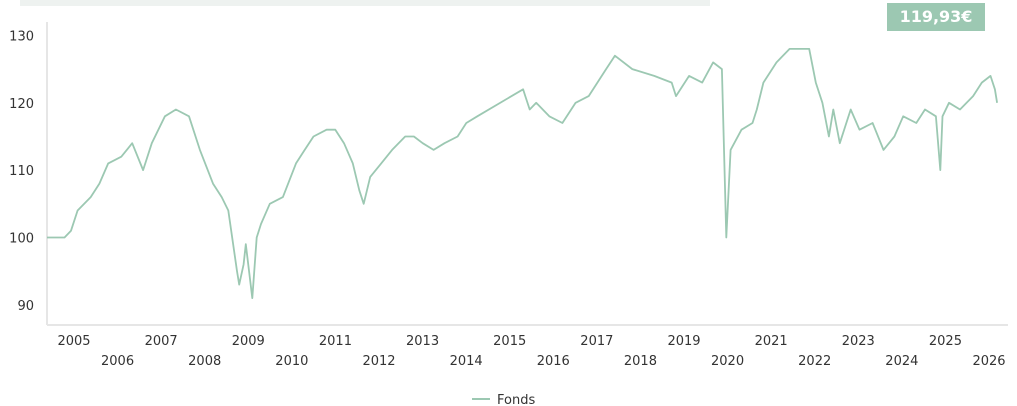  I want to click on x-tick-label: 2011, so click(335, 341).